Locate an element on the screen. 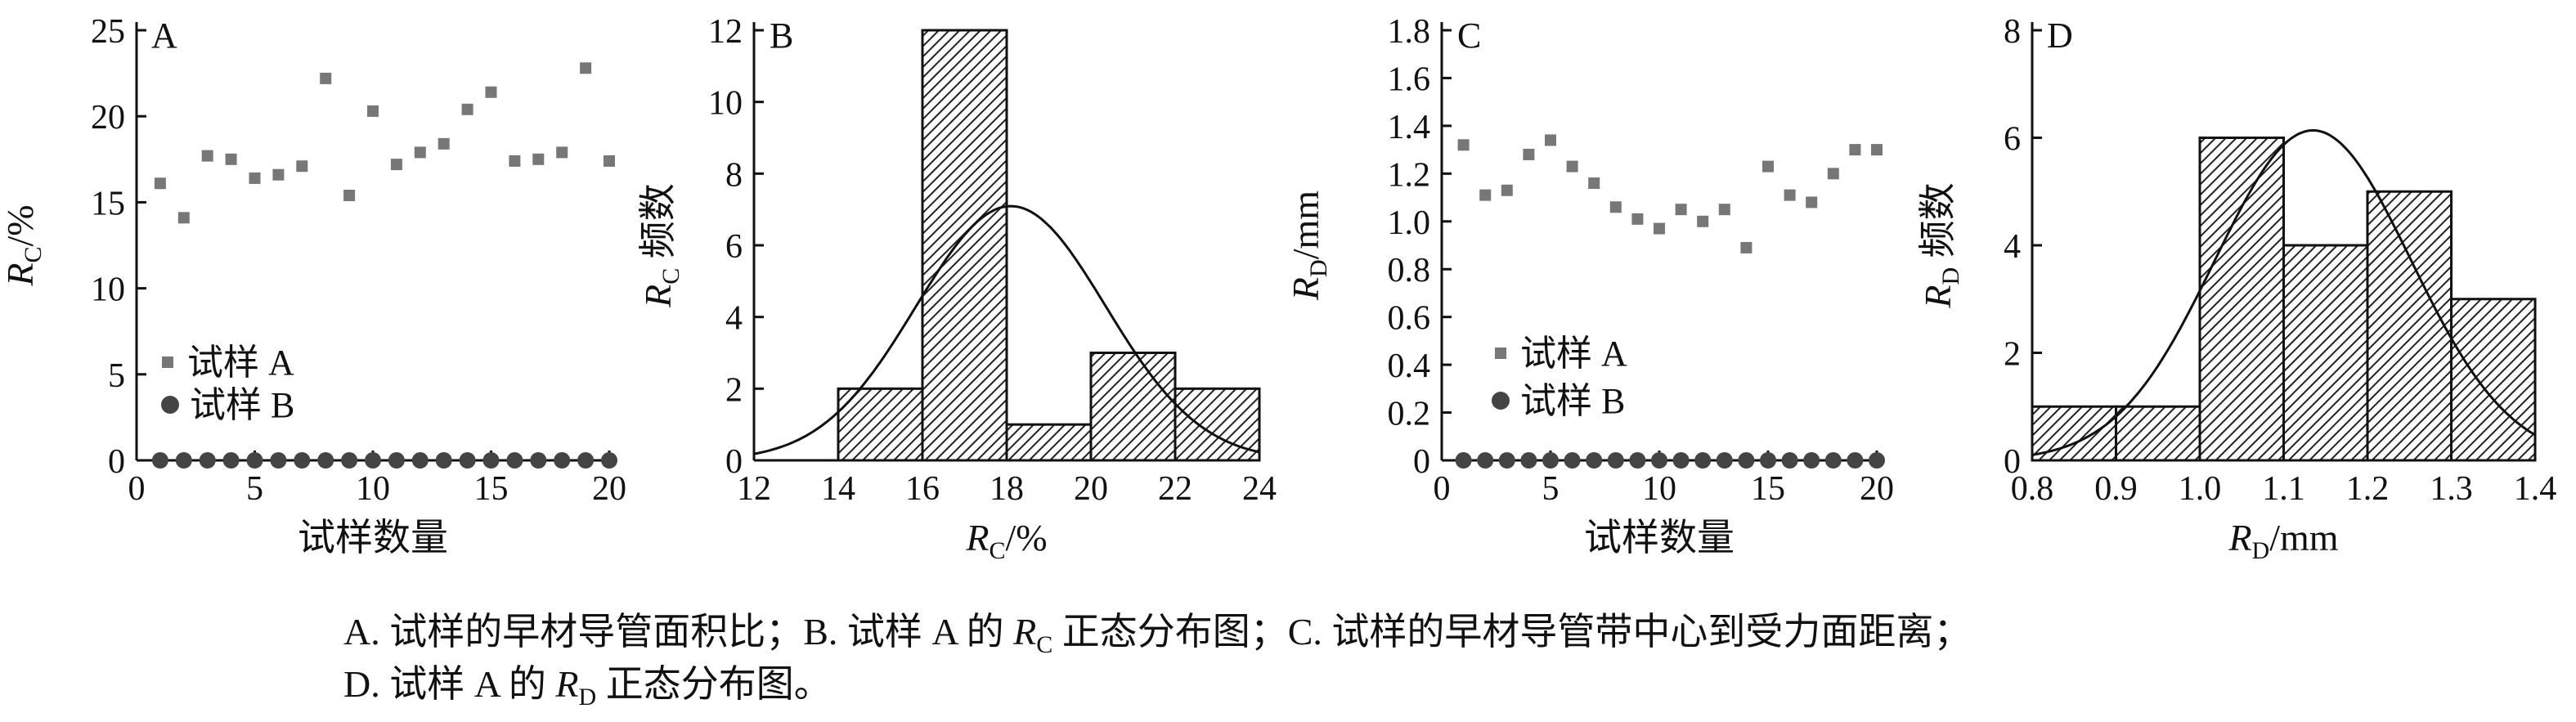 This screenshot has width=2576, height=722. y-tick-label: 1.6 is located at coordinates (1410, 79).